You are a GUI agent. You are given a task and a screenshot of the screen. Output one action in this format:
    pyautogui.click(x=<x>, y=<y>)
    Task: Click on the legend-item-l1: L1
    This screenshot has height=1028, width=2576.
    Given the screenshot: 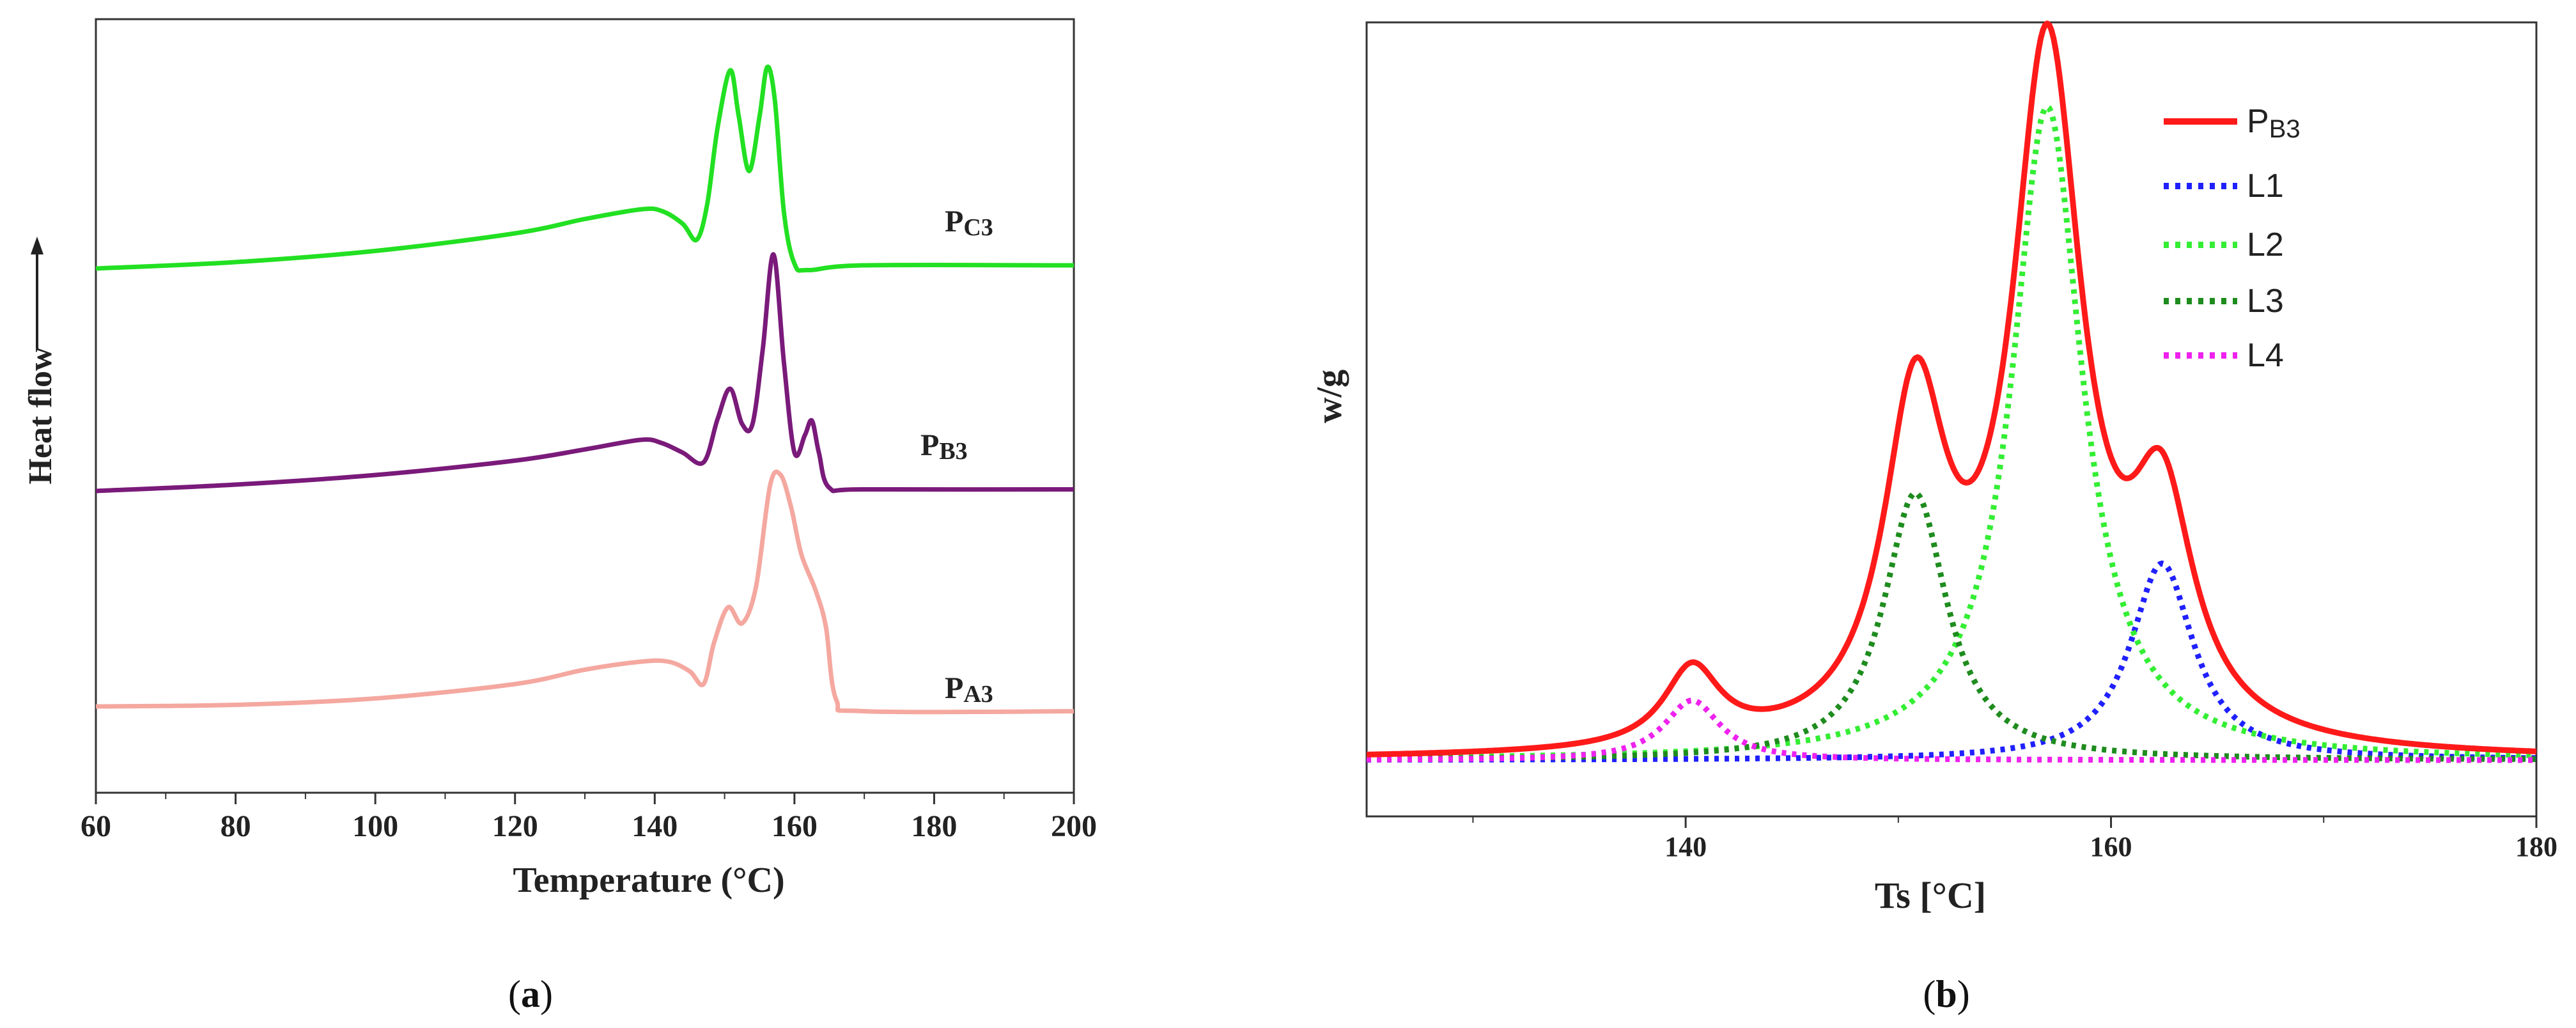 What is the action you would take?
    pyautogui.click(x=2224, y=186)
    